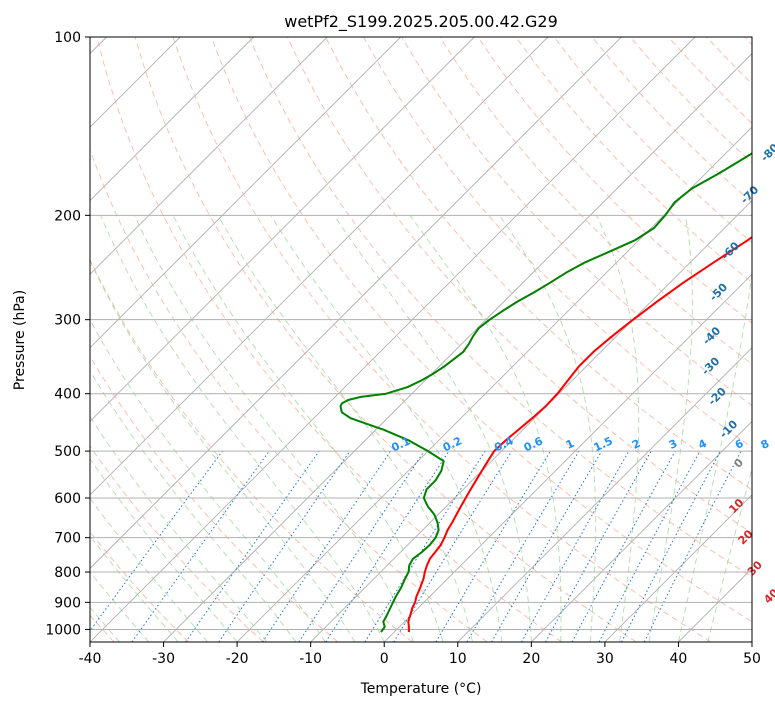 The height and width of the screenshot is (708, 775). I want to click on mixing-ratio-label: 6, so click(739, 444).